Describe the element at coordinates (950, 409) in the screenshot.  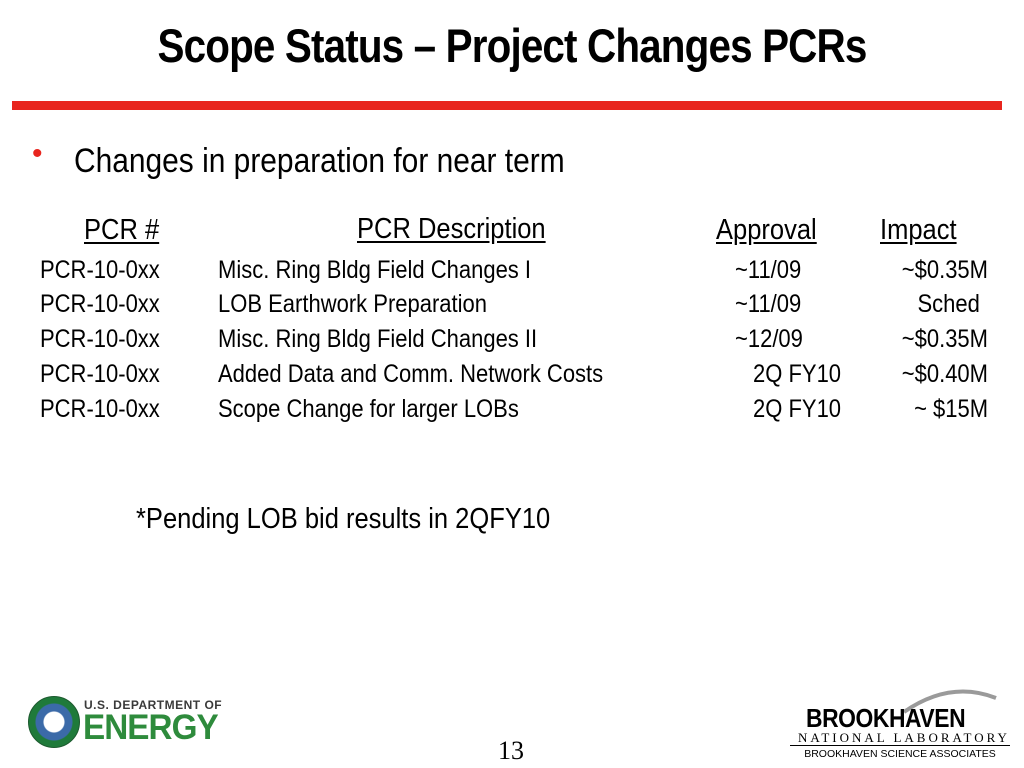
I see `pcr-impact: ~ $15M` at that location.